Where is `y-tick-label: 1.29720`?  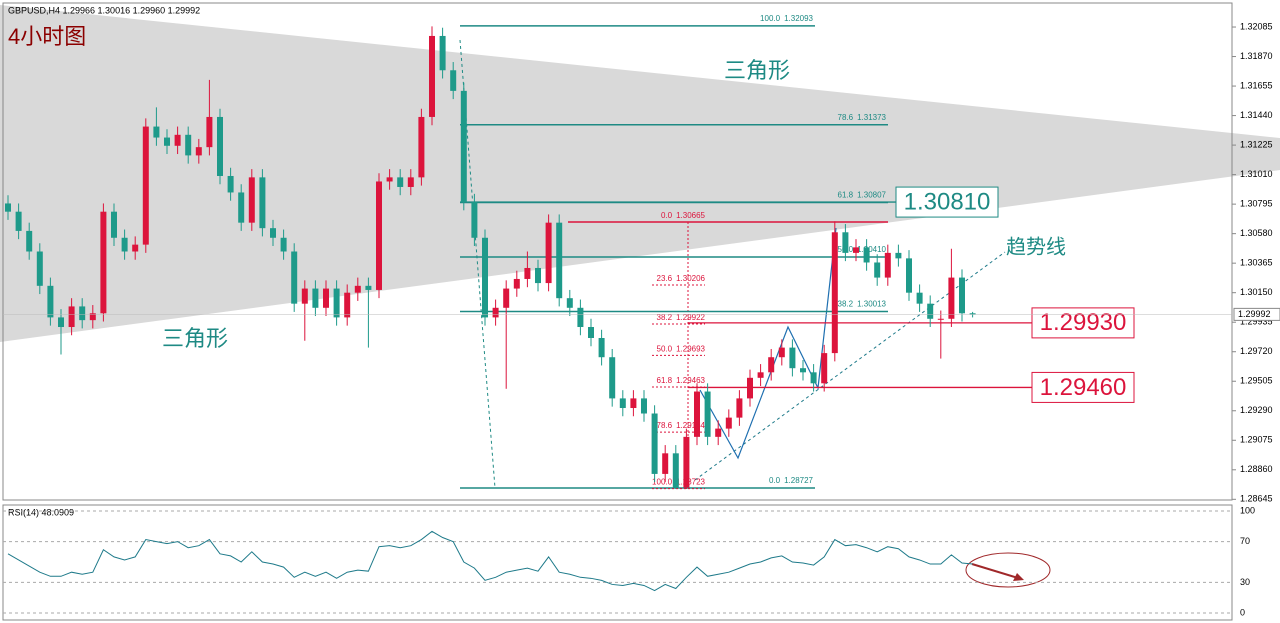
y-tick-label: 1.29720 is located at coordinates (1256, 351).